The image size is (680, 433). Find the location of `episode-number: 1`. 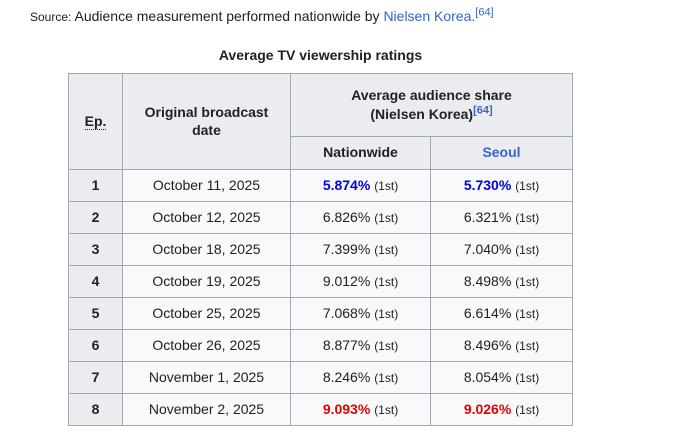

episode-number: 1 is located at coordinates (95, 185).